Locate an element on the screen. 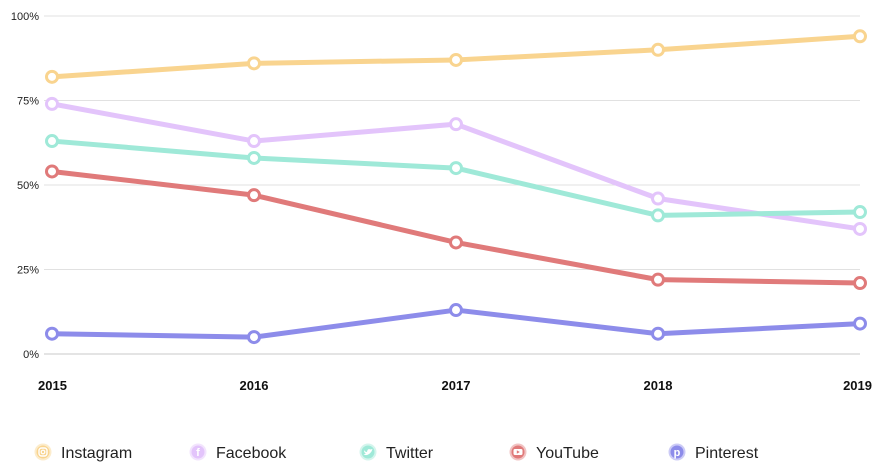  series-pinterest is located at coordinates (456, 324).